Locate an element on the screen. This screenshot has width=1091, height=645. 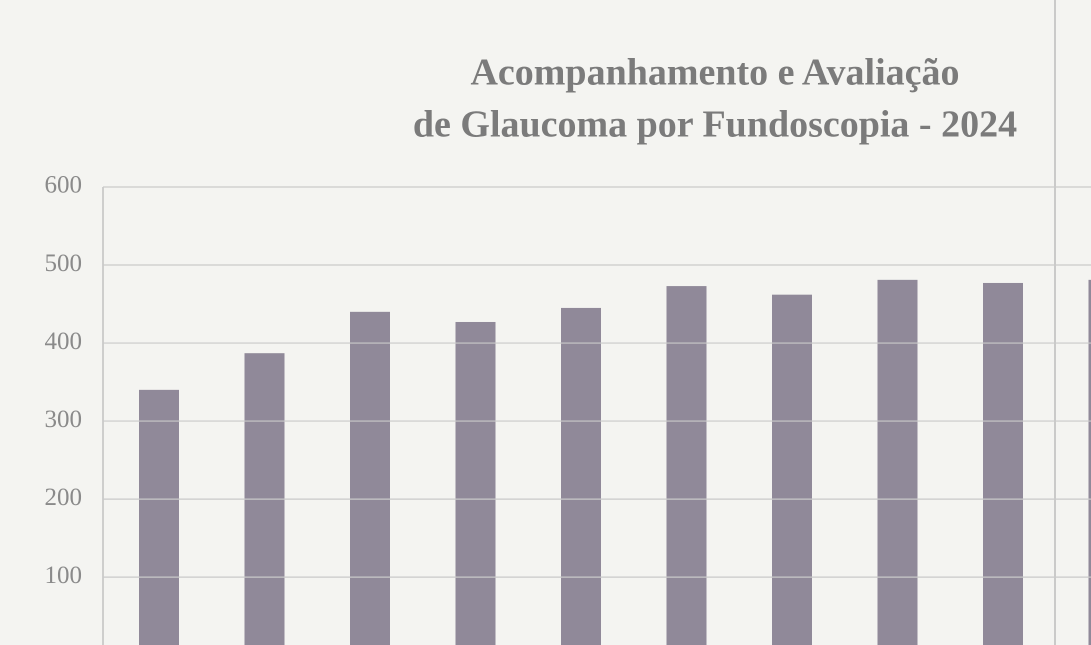
y-tick-label: 500 is located at coordinates (64, 263).